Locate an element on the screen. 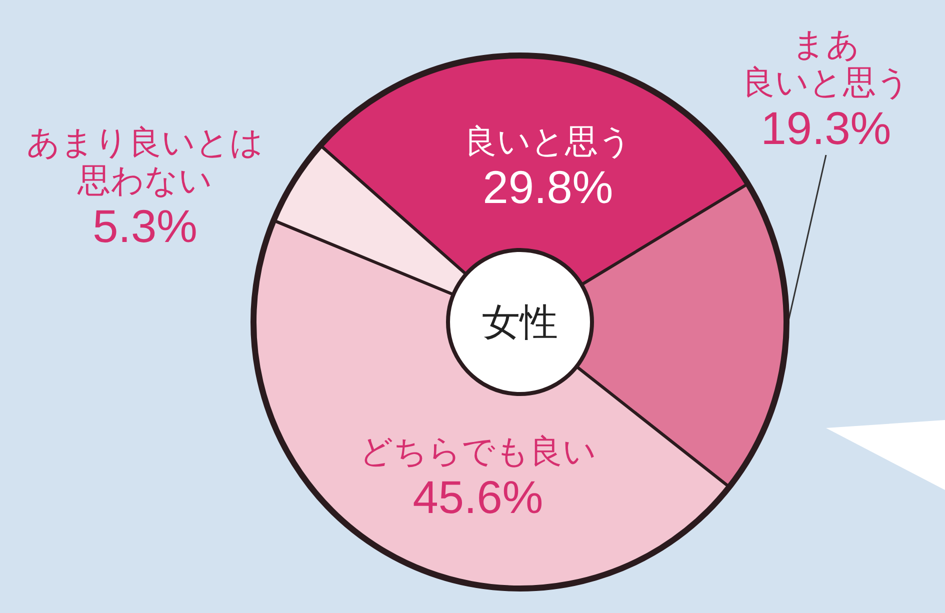  data-label: 29.8% is located at coordinates (548, 187).